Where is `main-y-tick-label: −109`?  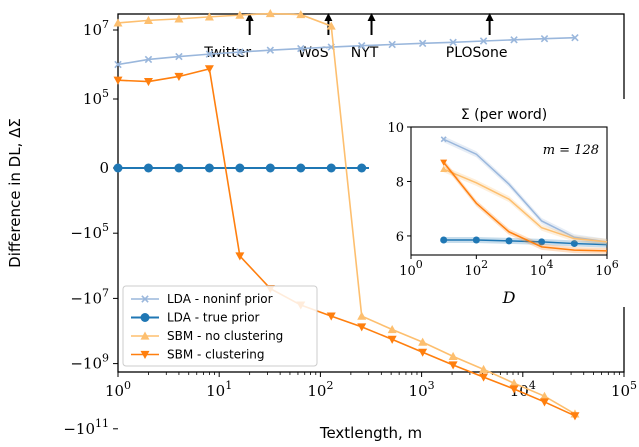
main-y-tick-label: −109 is located at coordinates (89, 362).